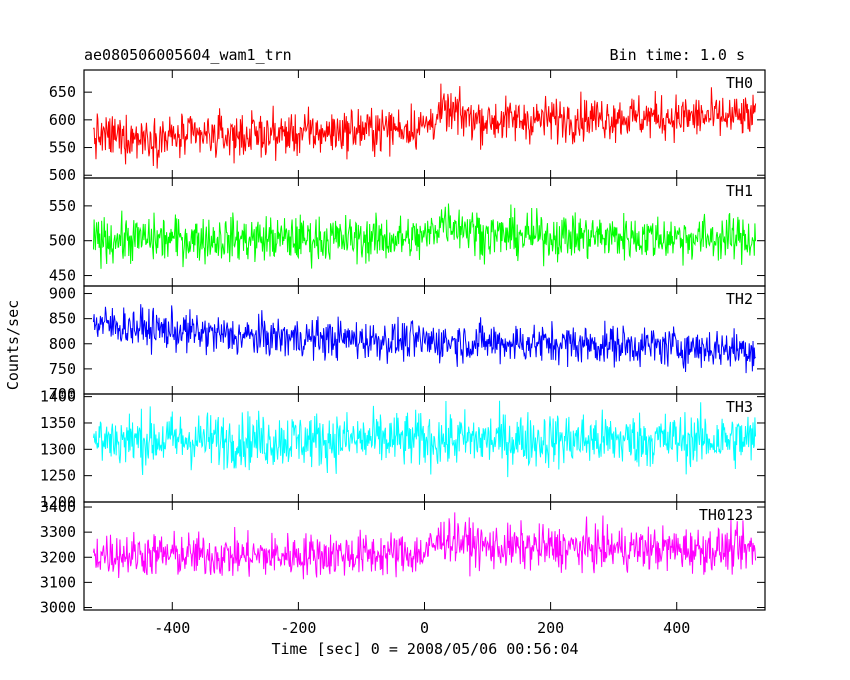  What do you see at coordinates (298, 628) in the screenshot?
I see `x-tick-label: -200` at bounding box center [298, 628].